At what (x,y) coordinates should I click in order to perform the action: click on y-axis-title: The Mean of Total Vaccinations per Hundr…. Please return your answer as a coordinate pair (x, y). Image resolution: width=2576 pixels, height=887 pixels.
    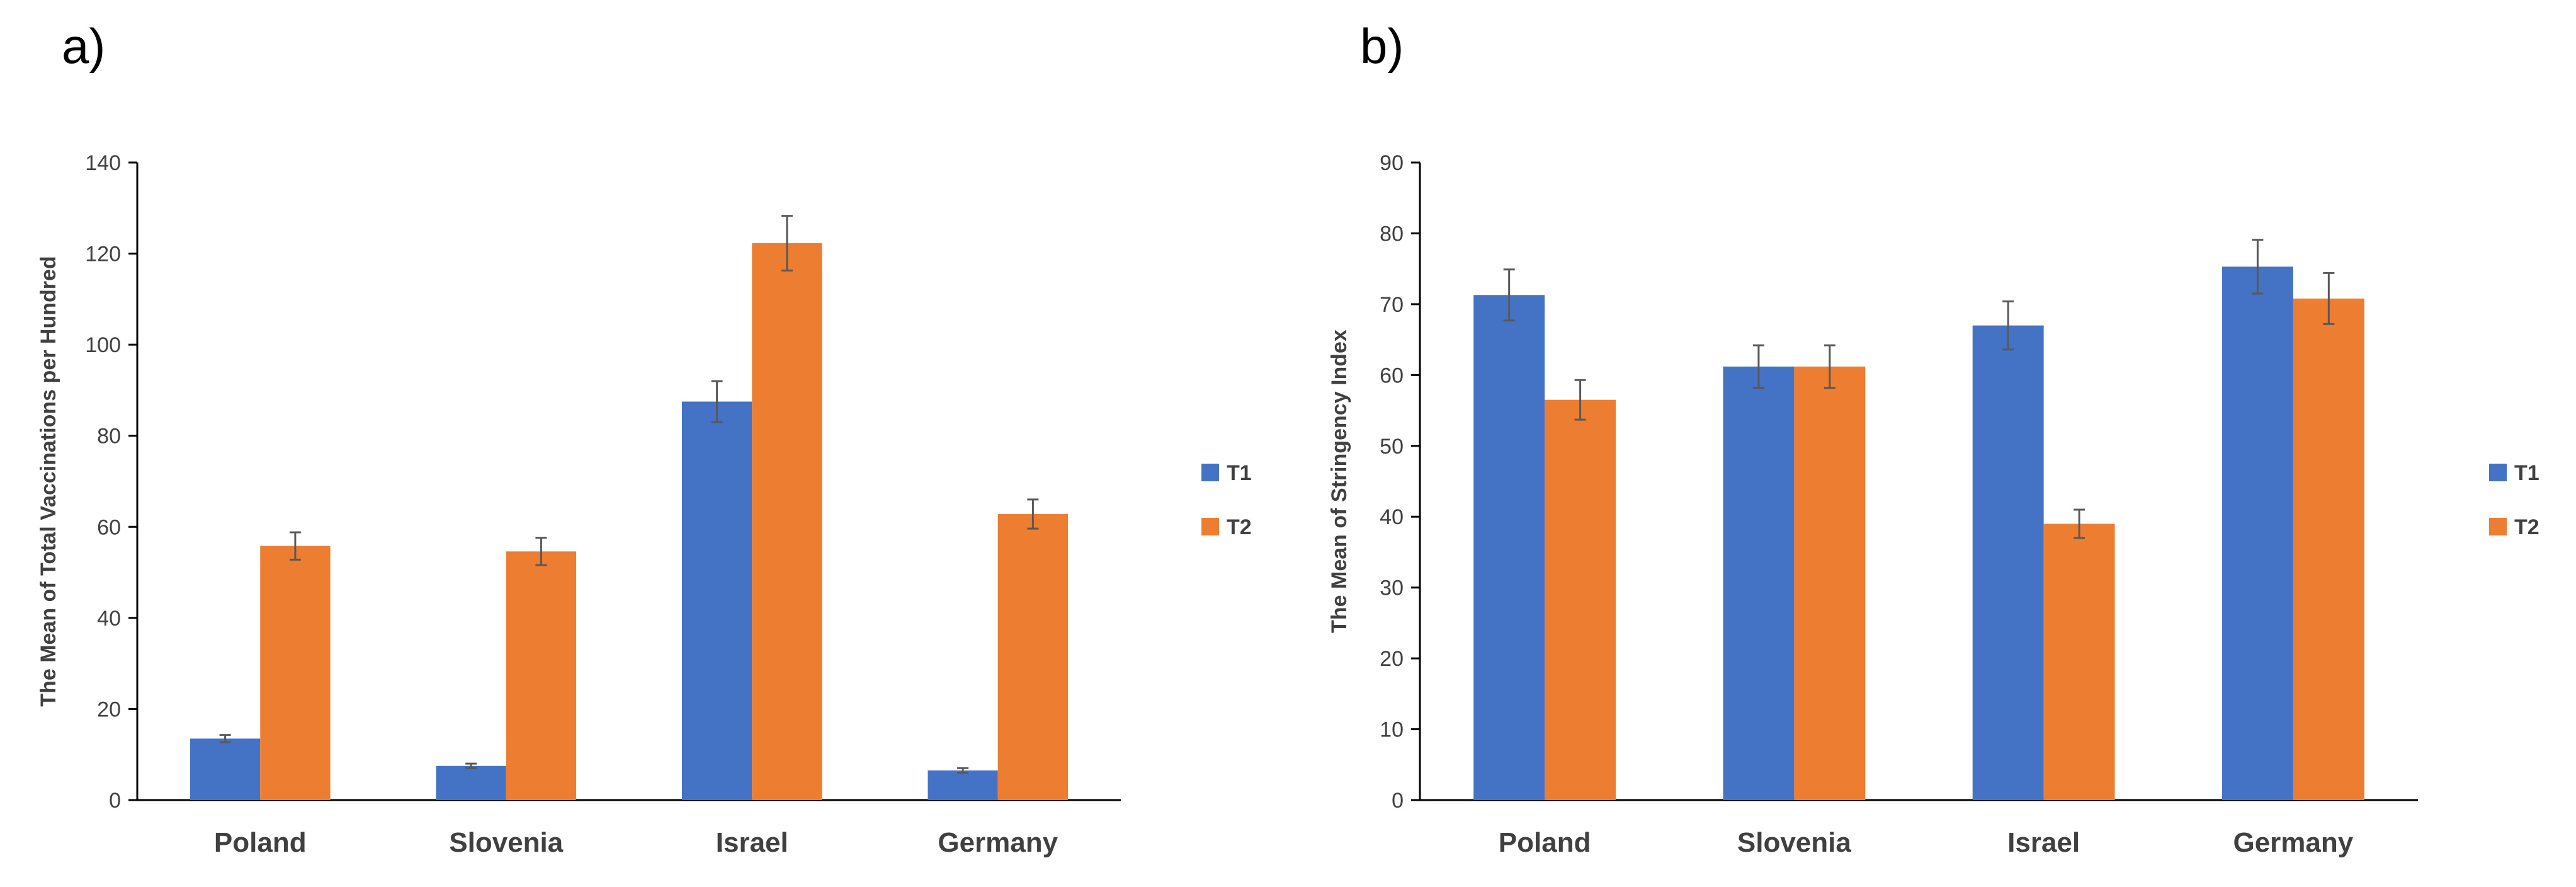
    Looking at the image, I should click on (48, 481).